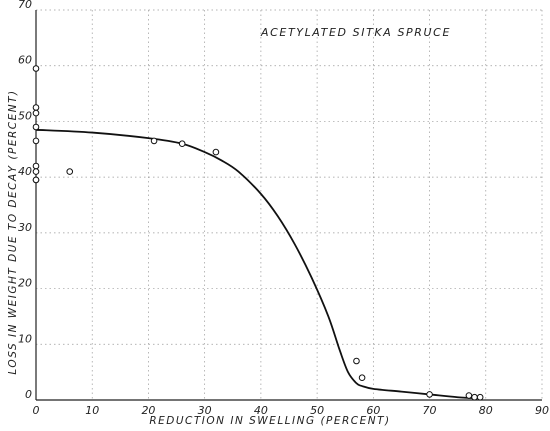 The image size is (550, 431). I want to click on y-tick-label: 50, so click(25, 115).